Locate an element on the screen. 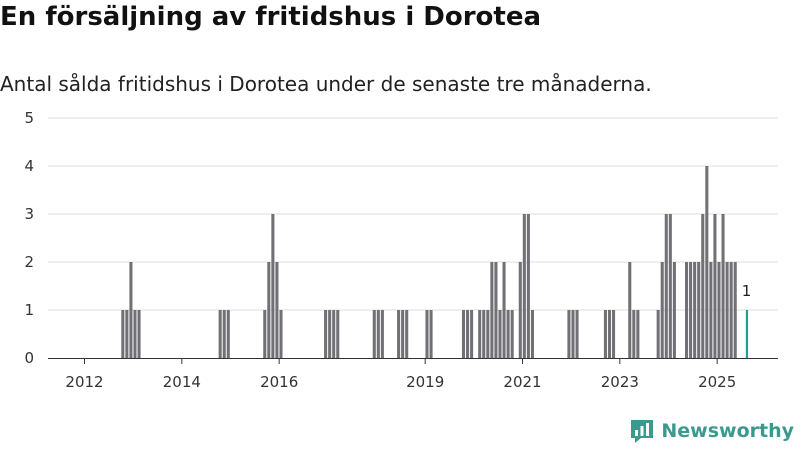 The height and width of the screenshot is (450, 800). y-tick-label: 1 is located at coordinates (29, 310).